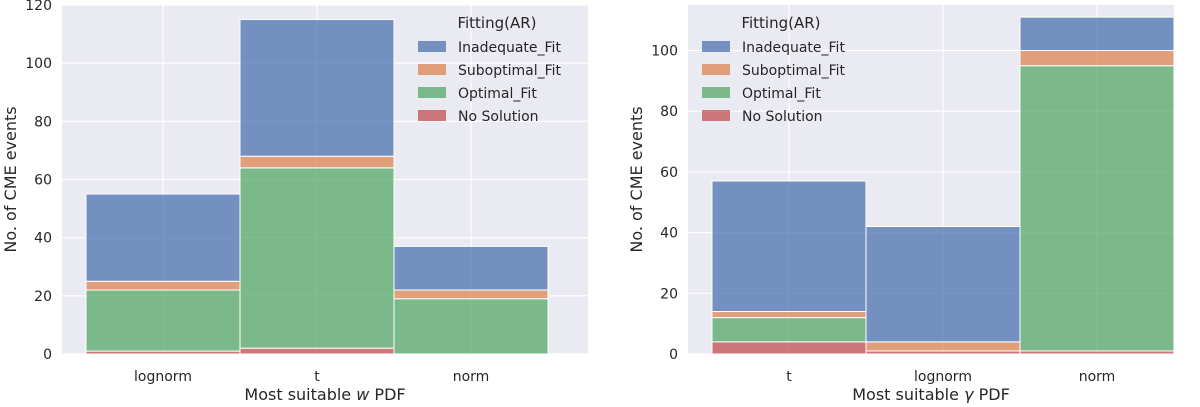 This screenshot has width=1200, height=407. I want to click on x-axis-label: Most suitable w PDF, so click(324, 394).